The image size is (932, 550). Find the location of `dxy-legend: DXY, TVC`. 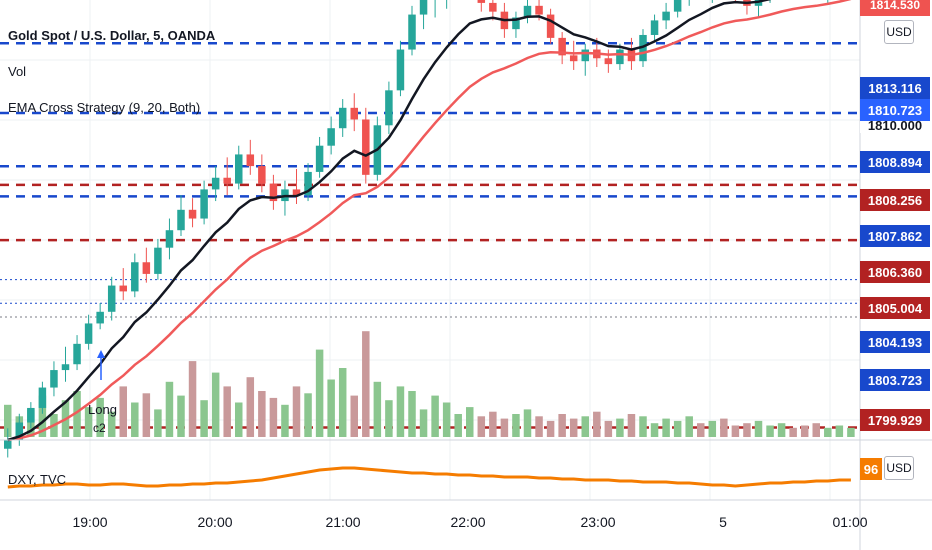

dxy-legend: DXY, TVC is located at coordinates (37, 479).